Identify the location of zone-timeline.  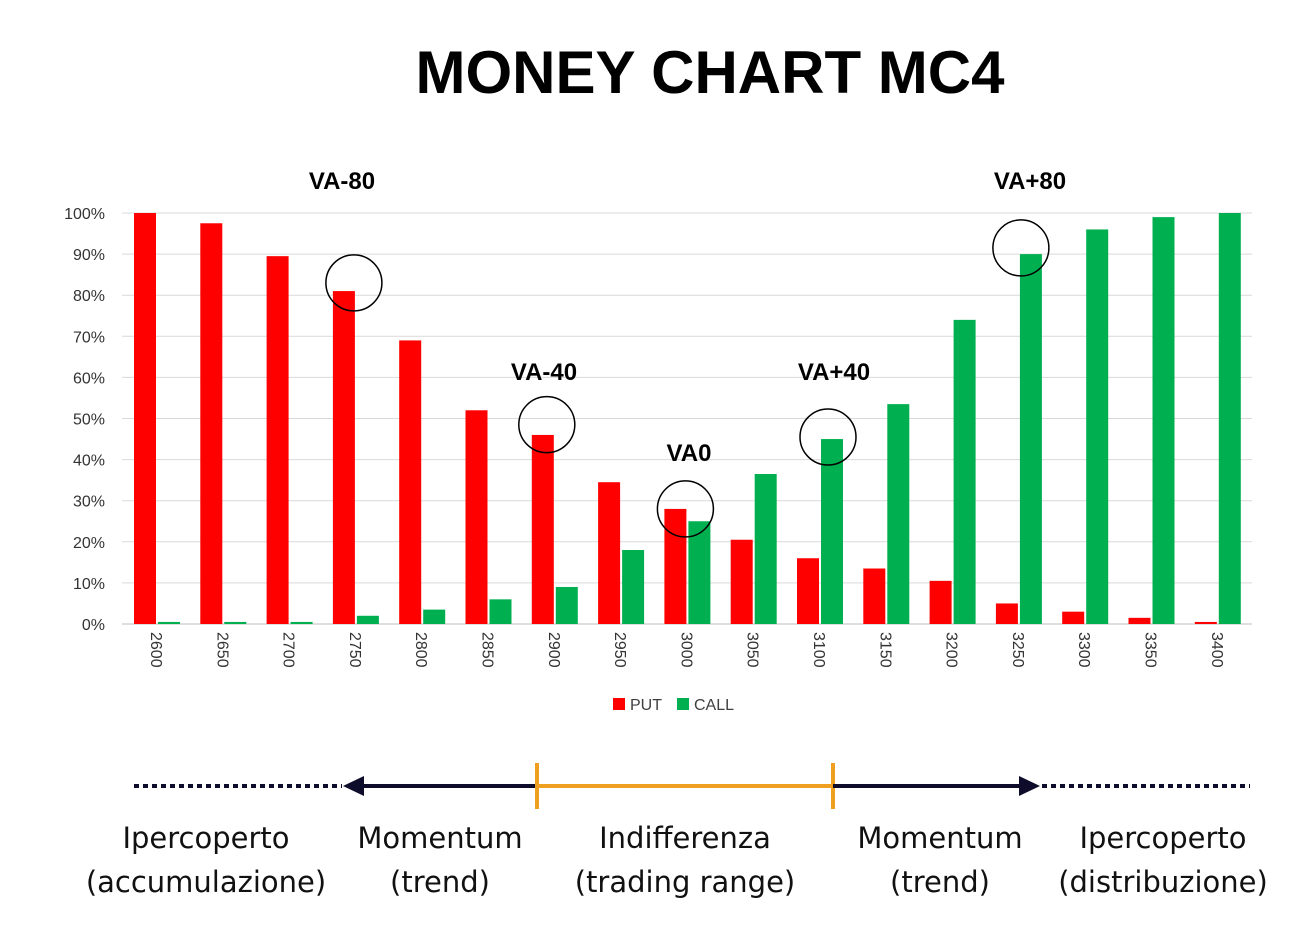
(692, 786).